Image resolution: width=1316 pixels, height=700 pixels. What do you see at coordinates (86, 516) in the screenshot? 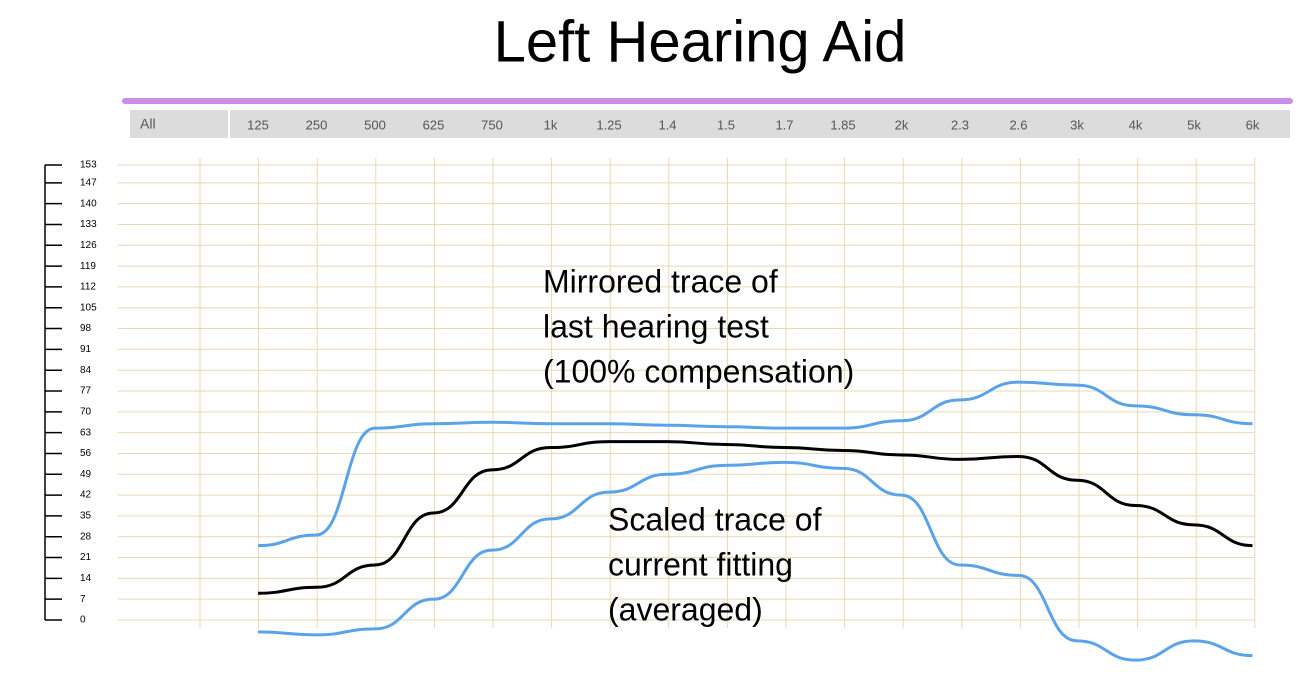
I see `y-tick-label: 35` at bounding box center [86, 516].